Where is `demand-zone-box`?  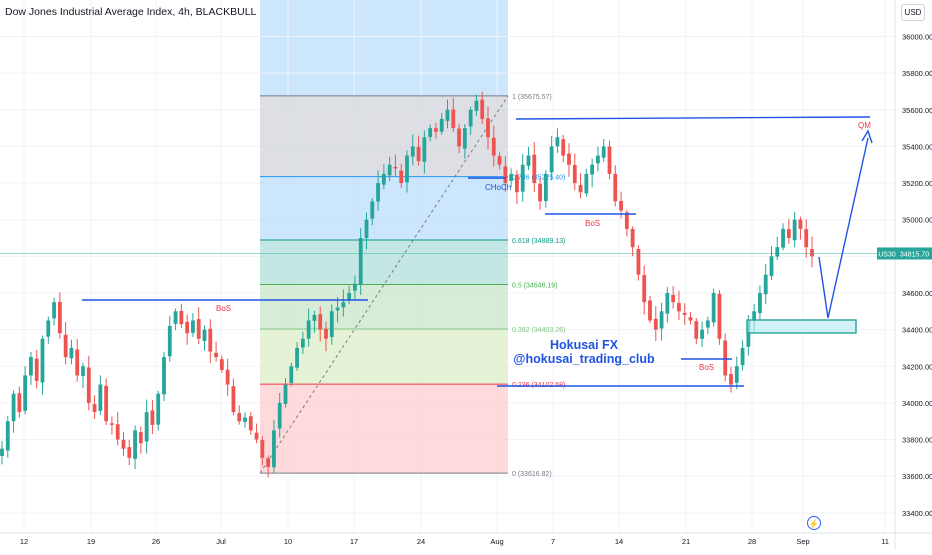 demand-zone-box is located at coordinates (801, 326).